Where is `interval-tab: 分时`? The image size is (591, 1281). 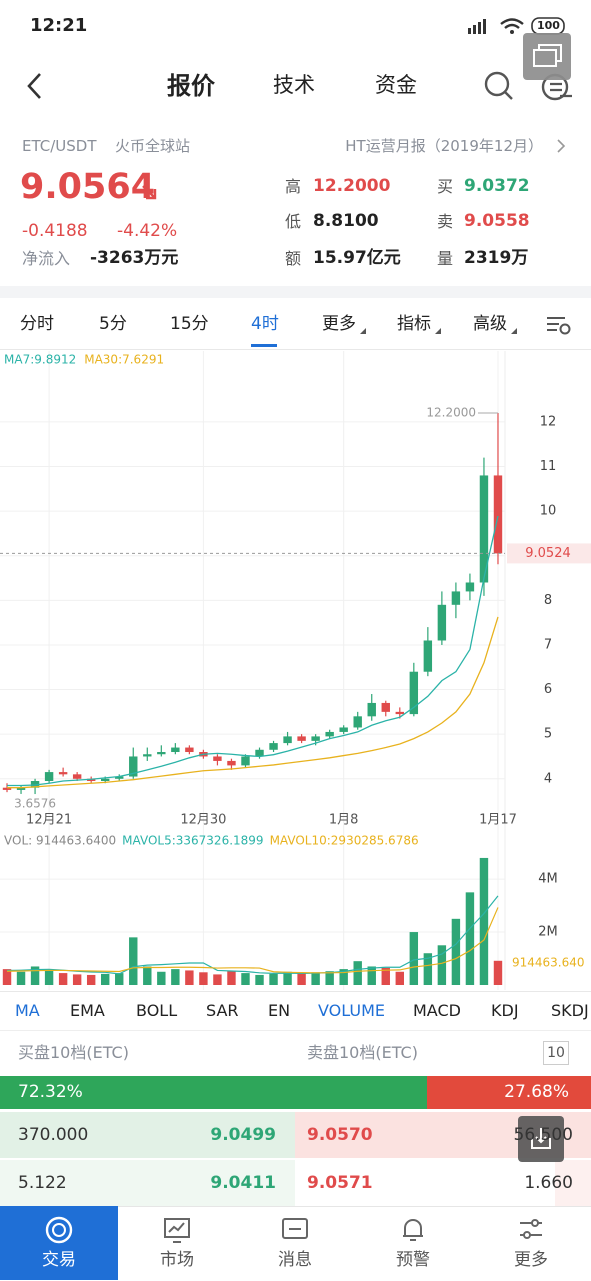 interval-tab: 分时 is located at coordinates (37, 324).